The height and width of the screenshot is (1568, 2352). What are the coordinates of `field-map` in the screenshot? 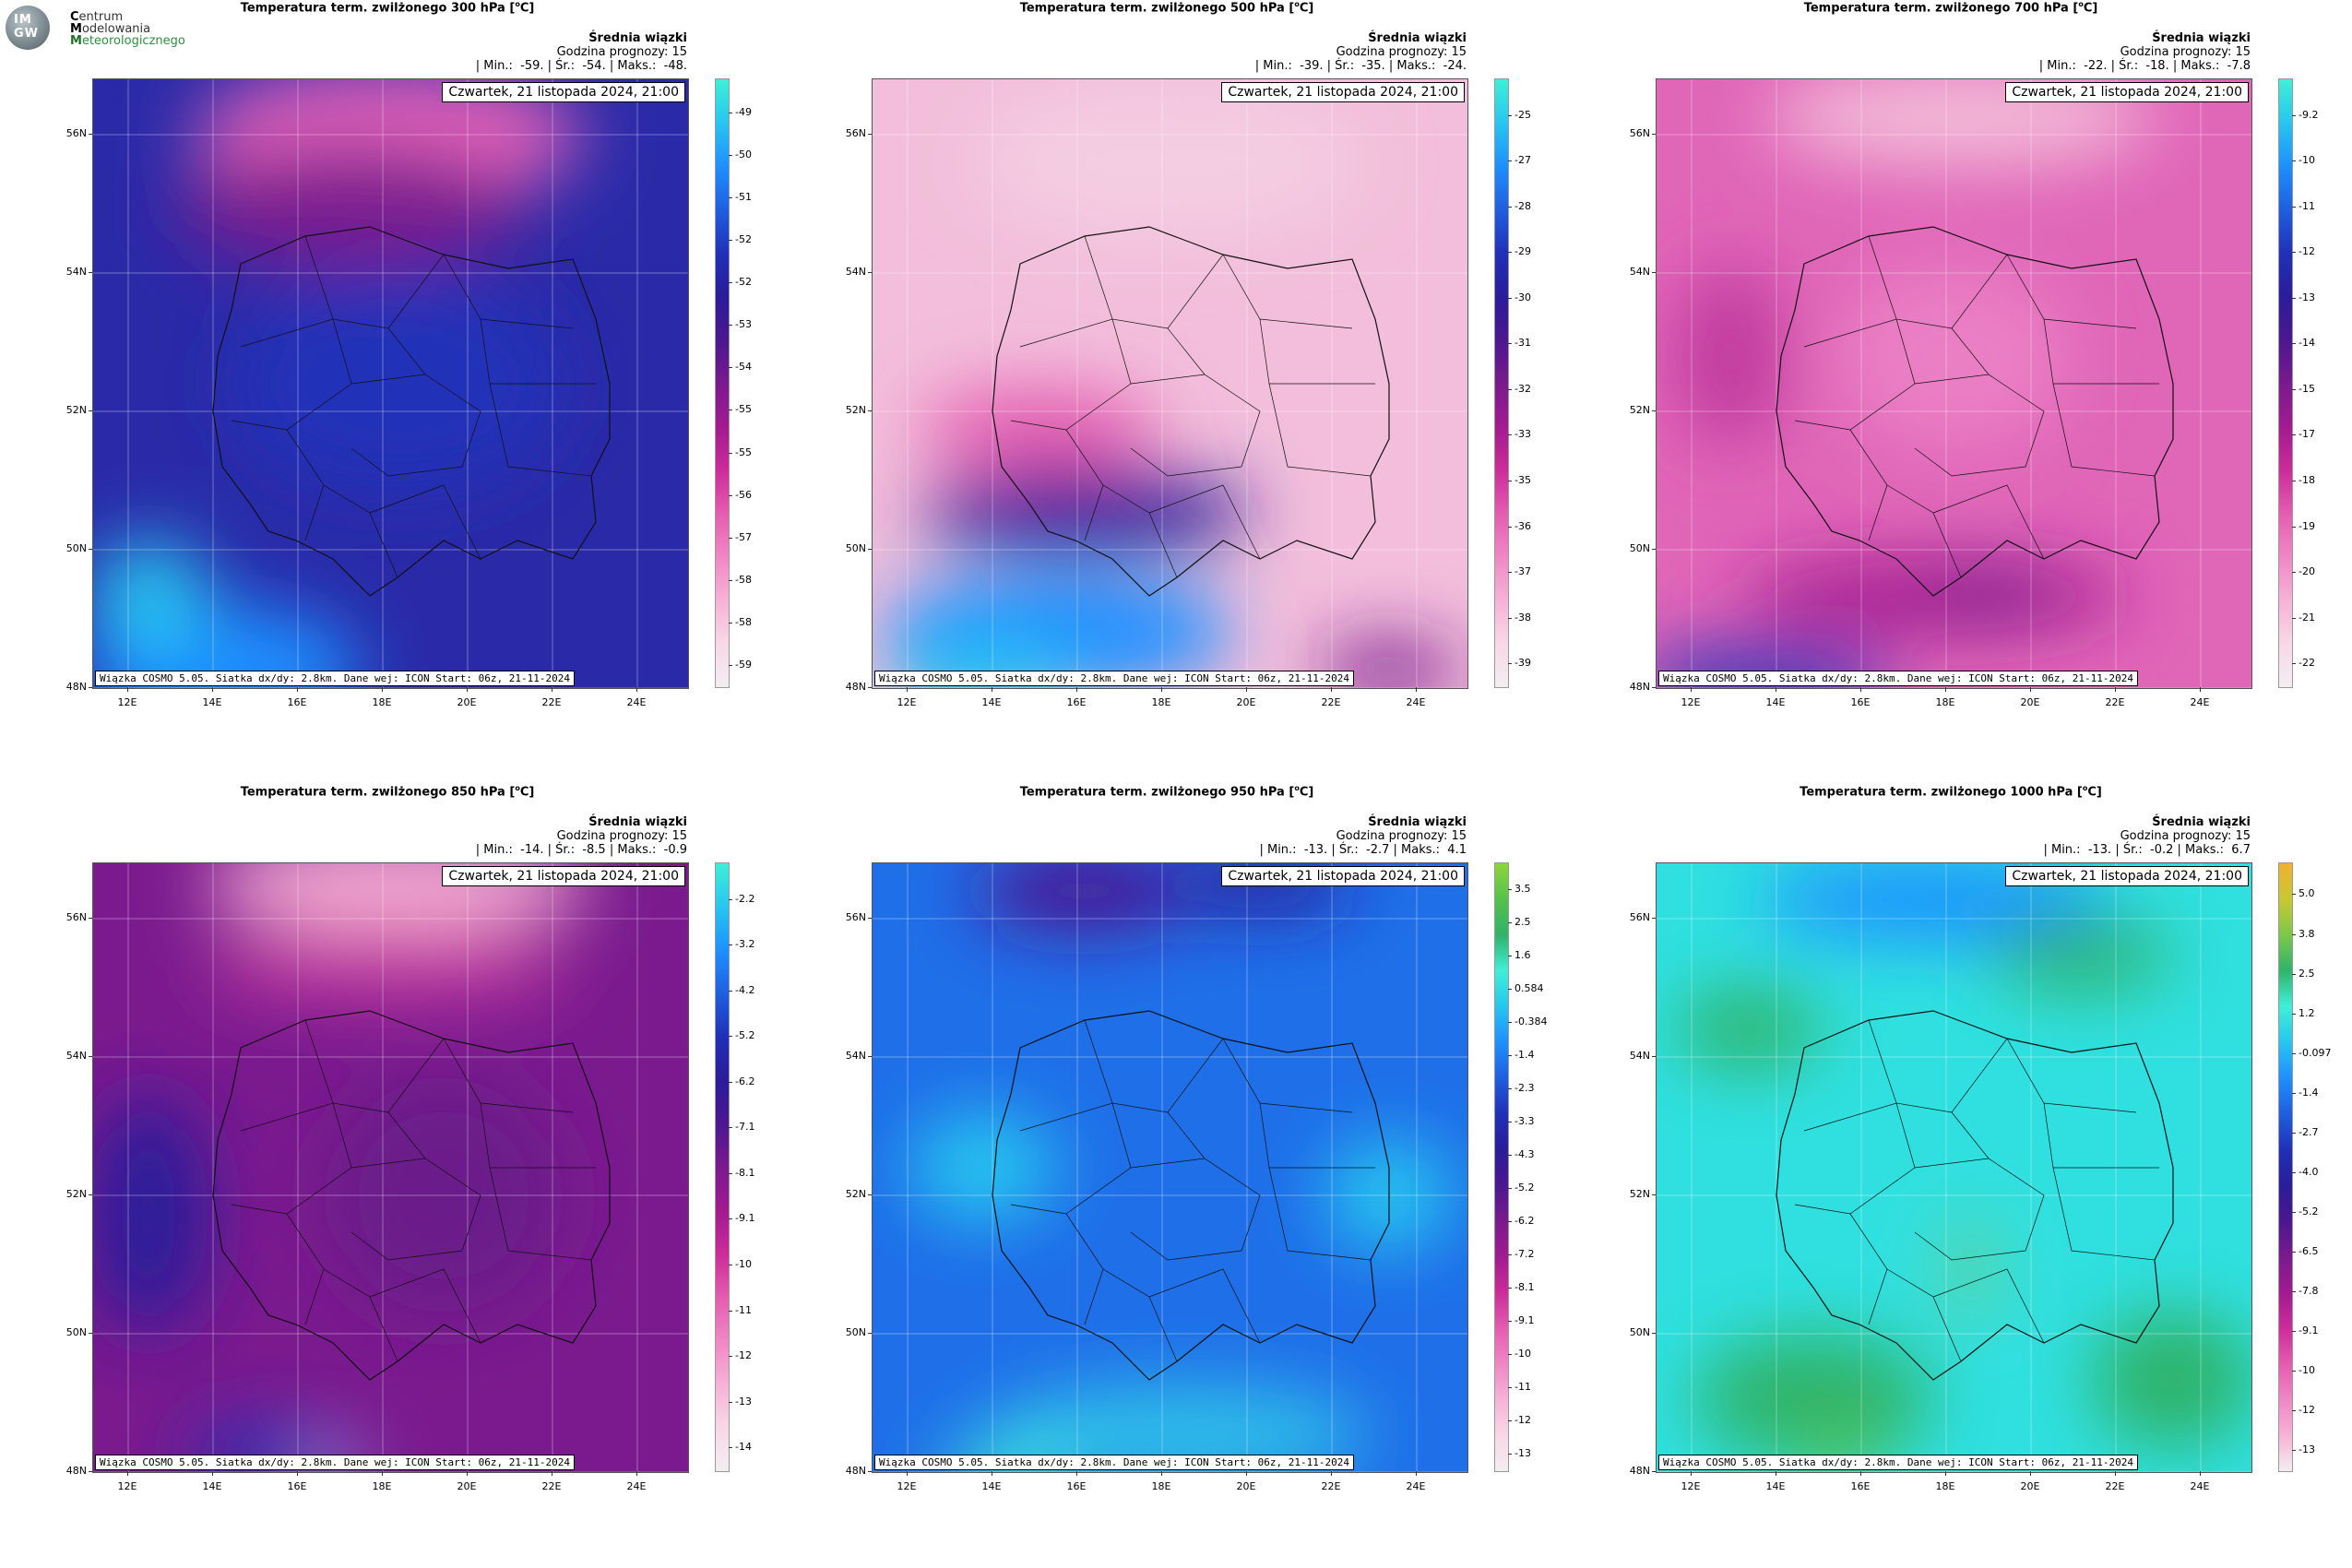 It's located at (1954, 1167).